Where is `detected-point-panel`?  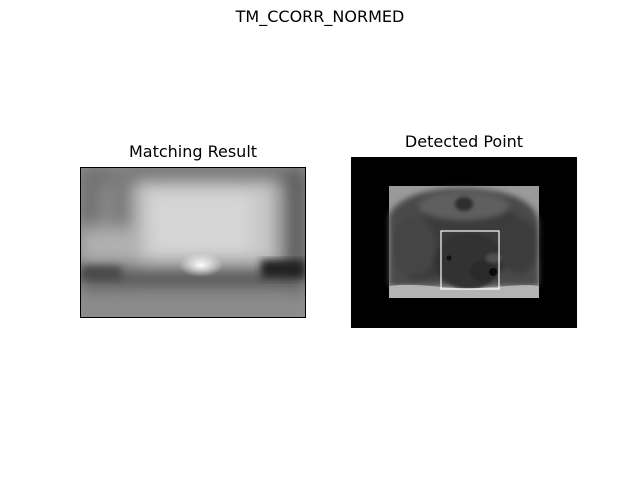
detected-point-panel is located at coordinates (464, 242).